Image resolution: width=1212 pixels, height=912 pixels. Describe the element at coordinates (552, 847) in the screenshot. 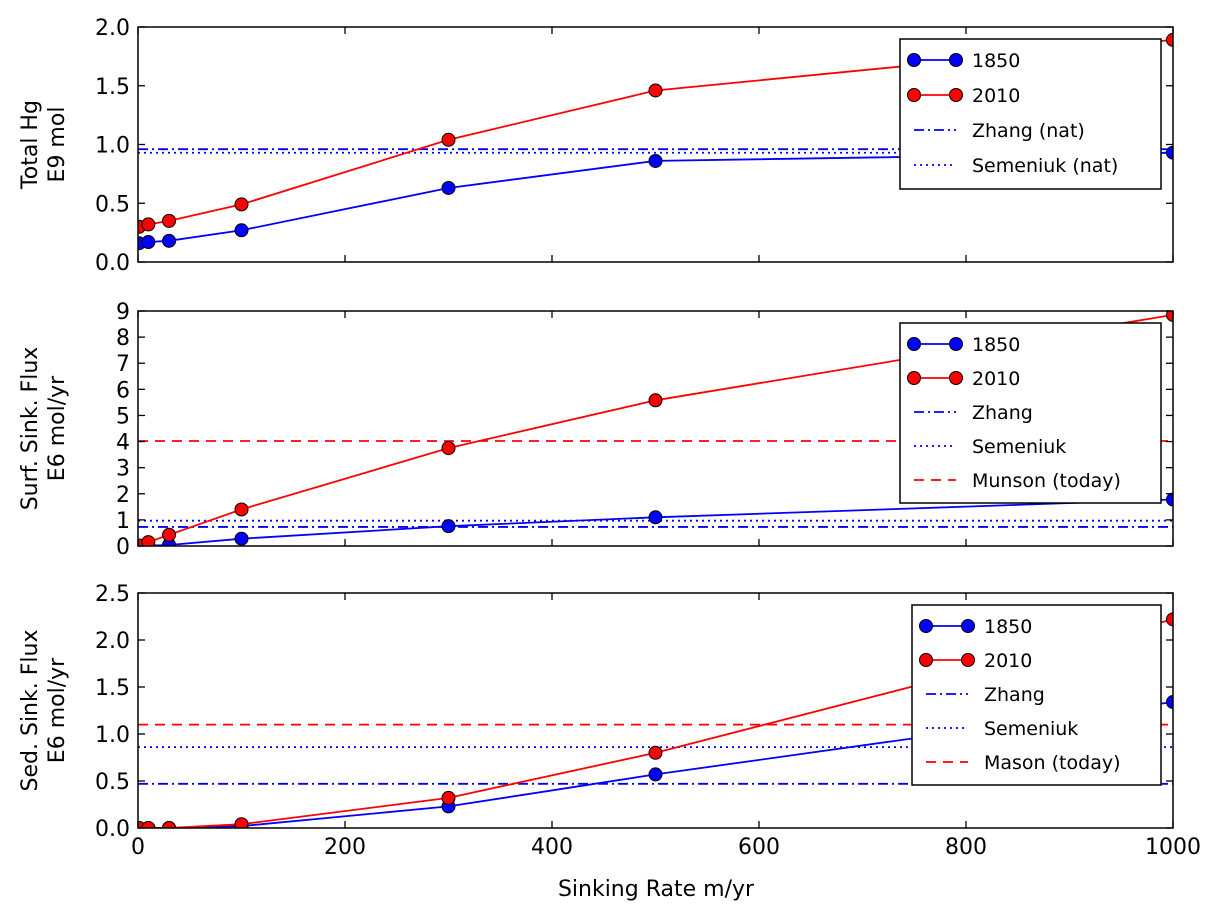

I see `x-tick-label: 400` at that location.